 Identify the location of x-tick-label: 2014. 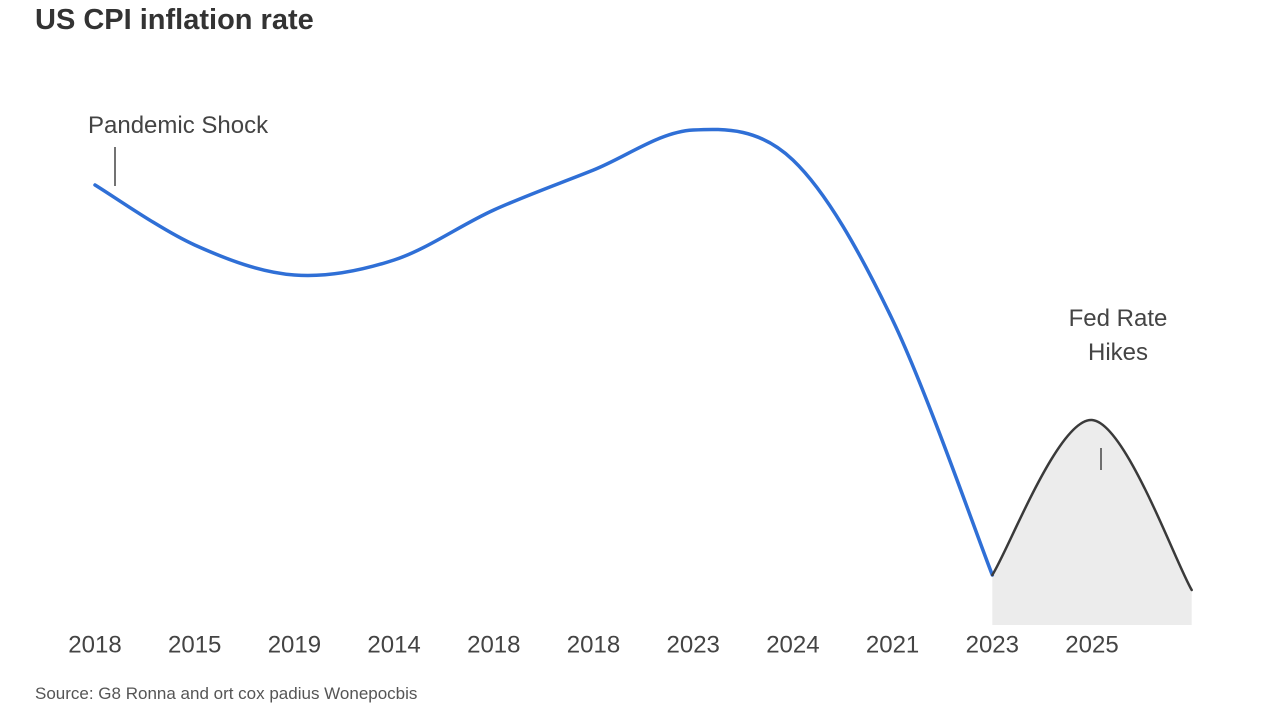
(393, 644).